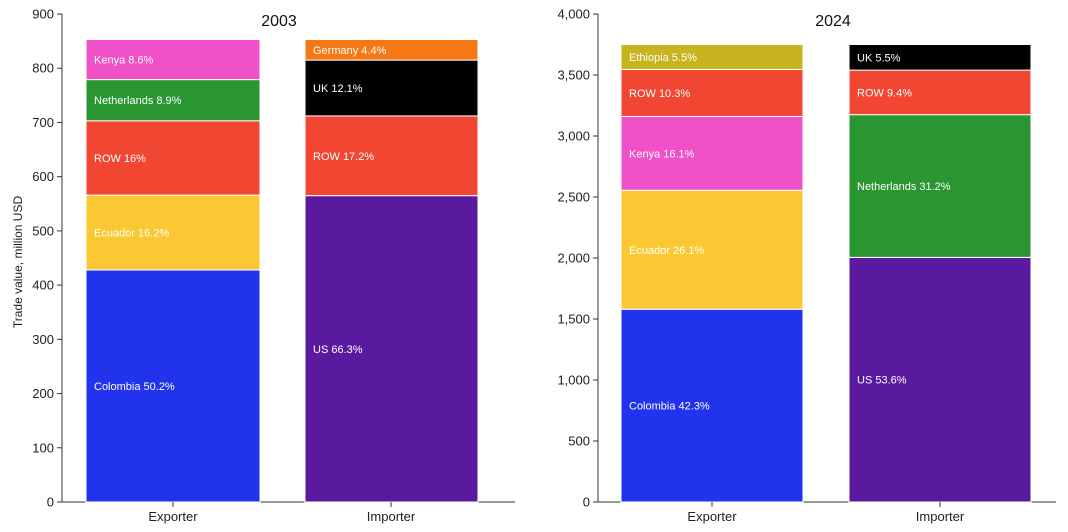 This screenshot has width=1068, height=532. Describe the element at coordinates (940, 57) in the screenshot. I see `chart-2024-bar-importer-uk` at that location.